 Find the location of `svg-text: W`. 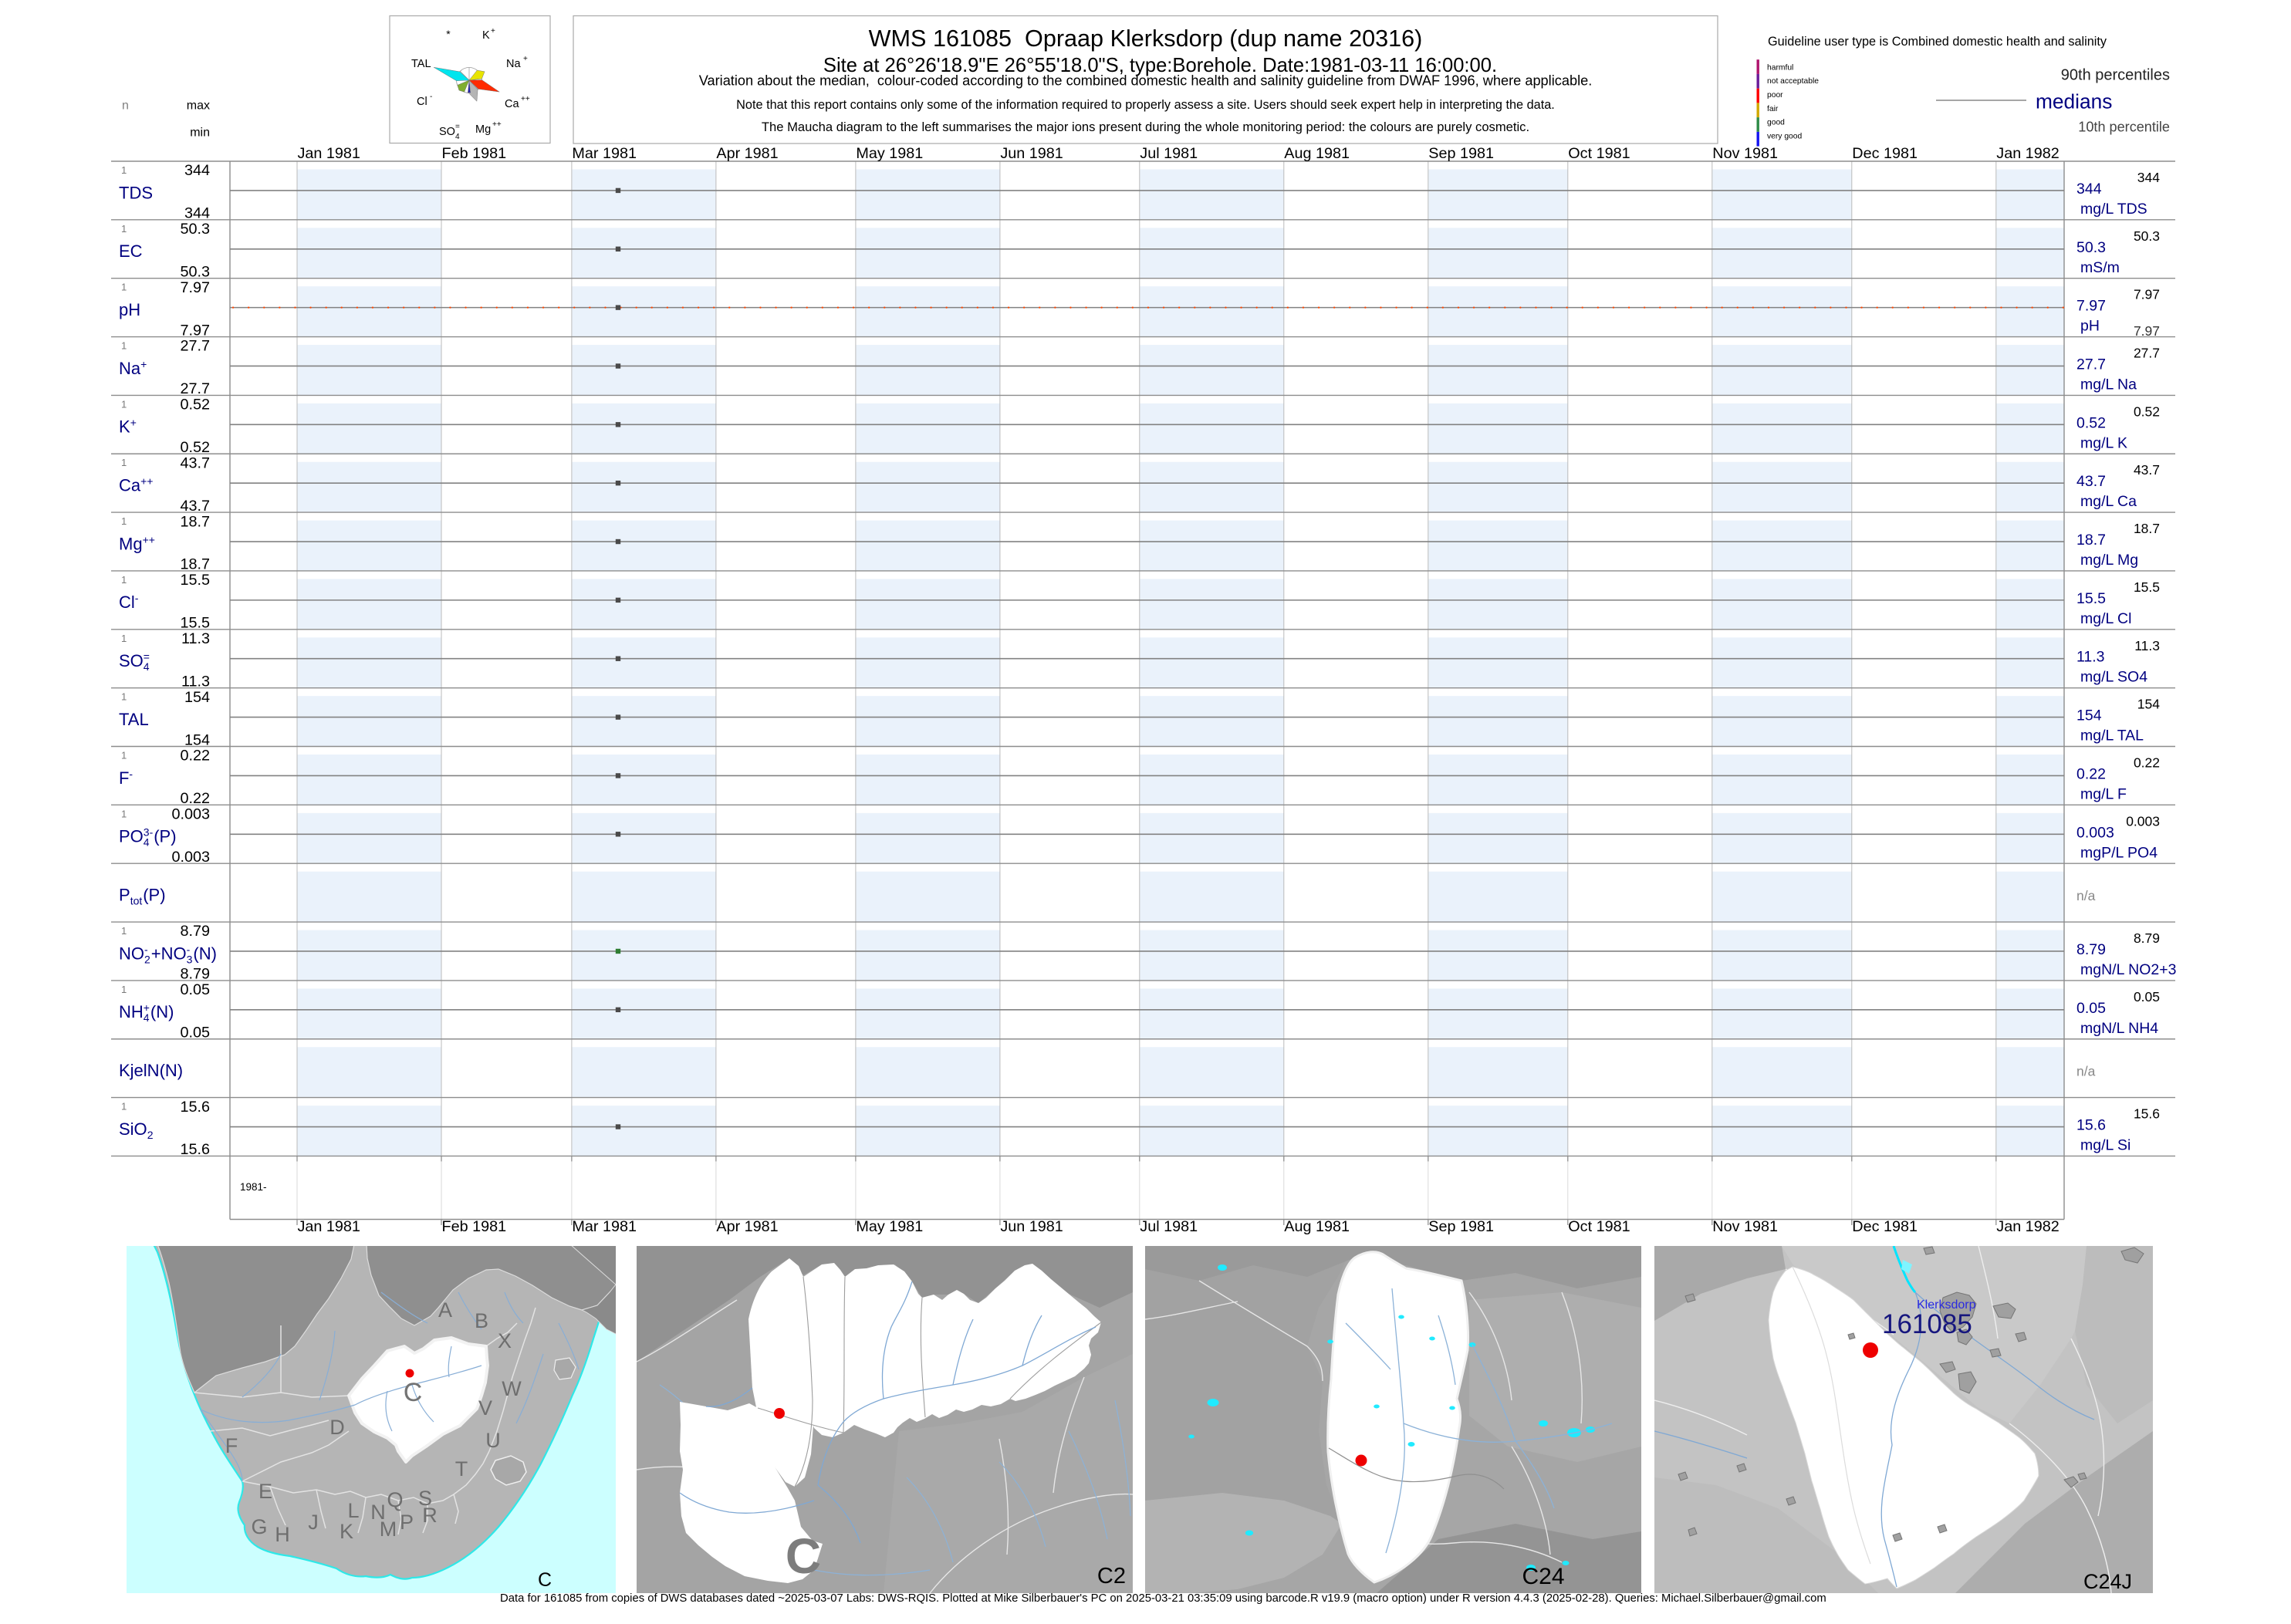

svg-text: W is located at coordinates (512, 1388).